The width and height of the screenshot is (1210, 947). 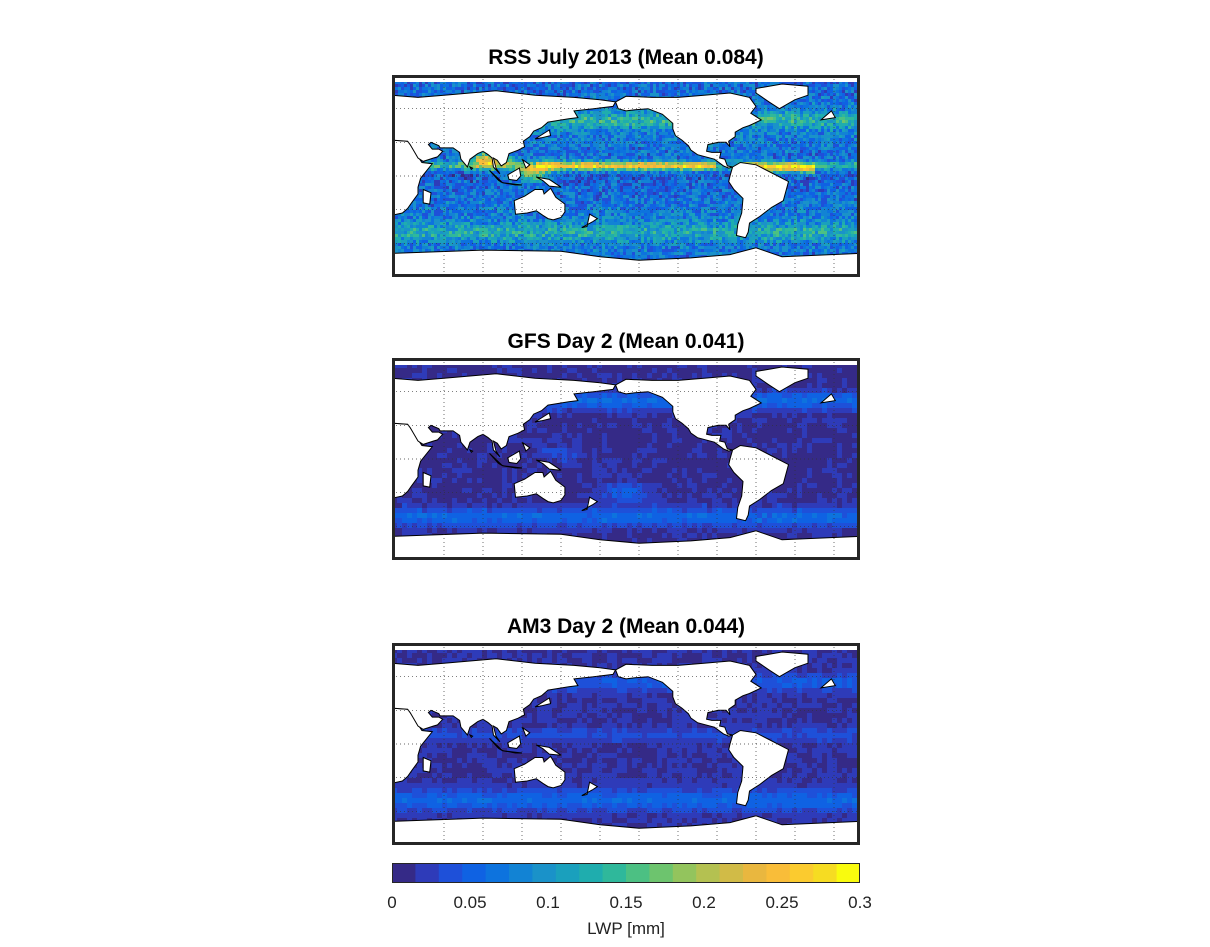 I want to click on panel-title-rss: RSS July 2013 (Mean 0.084), so click(x=626, y=57).